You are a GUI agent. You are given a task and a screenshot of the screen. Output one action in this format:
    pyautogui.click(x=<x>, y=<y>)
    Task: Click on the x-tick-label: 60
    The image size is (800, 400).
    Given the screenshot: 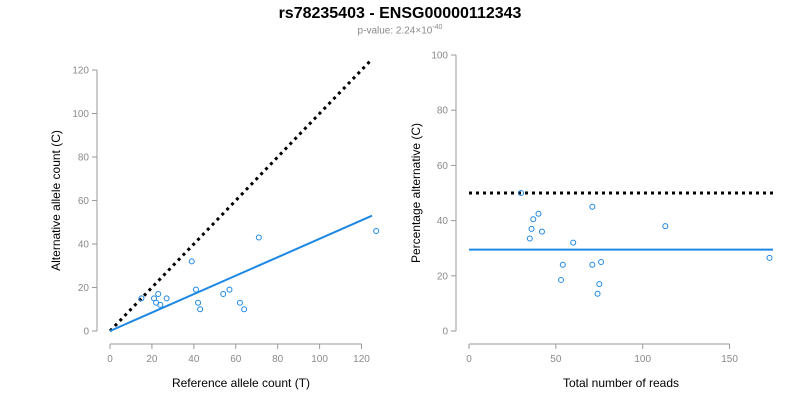 What is the action you would take?
    pyautogui.click(x=236, y=359)
    